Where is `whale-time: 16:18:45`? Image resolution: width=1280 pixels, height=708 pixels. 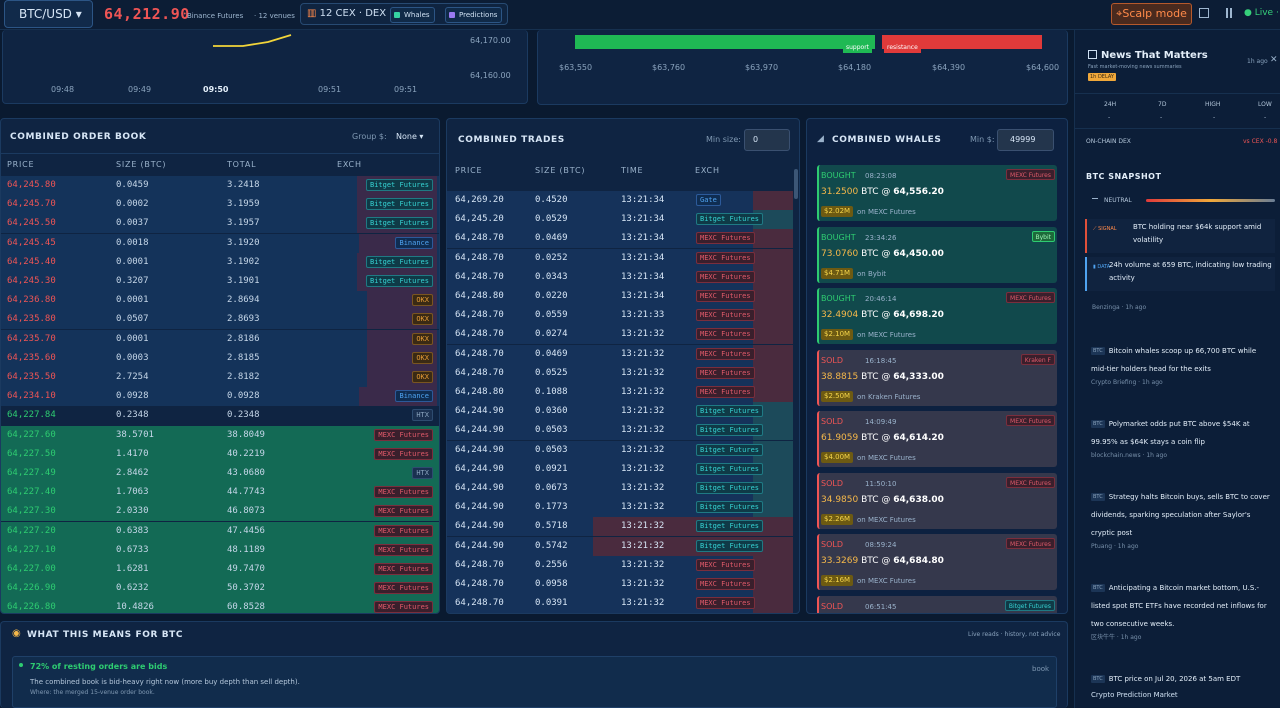 whale-time: 16:18:45 is located at coordinates (881, 360).